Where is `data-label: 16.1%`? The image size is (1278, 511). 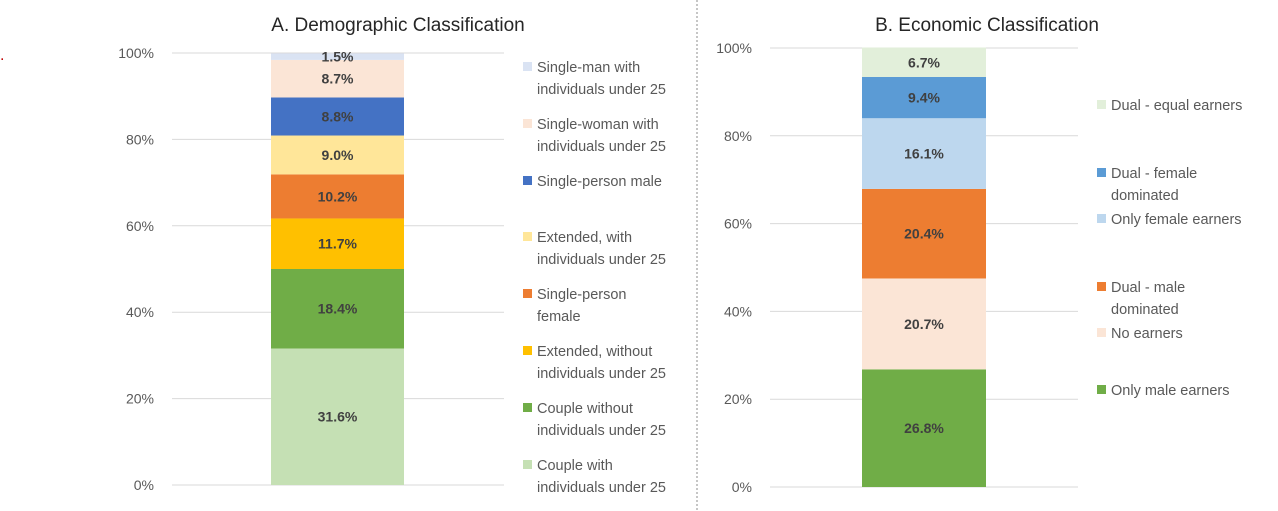 data-label: 16.1% is located at coordinates (924, 154).